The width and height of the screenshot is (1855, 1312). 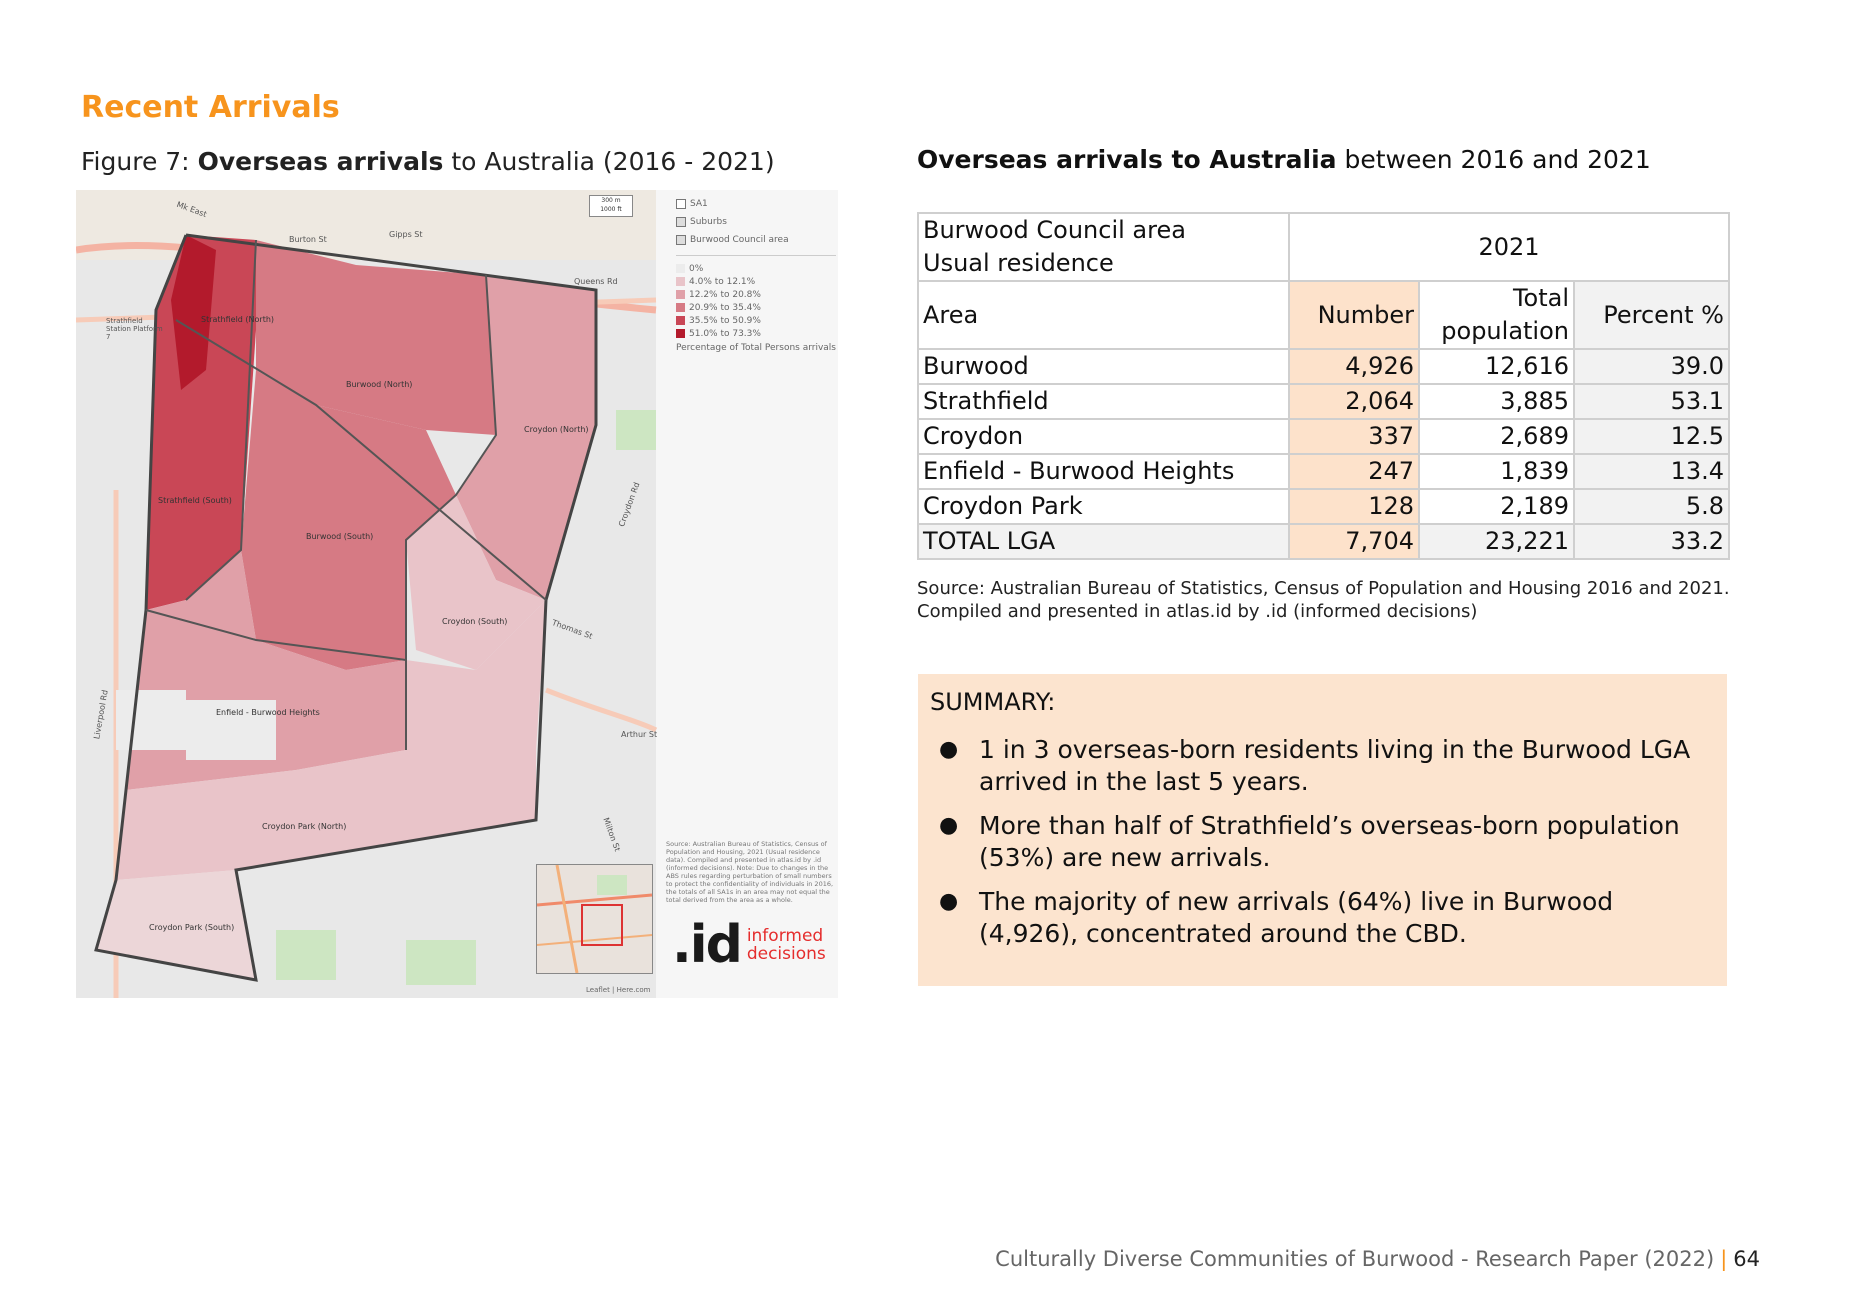 I want to click on id-logo: .id informed decisions, so click(x=752, y=945).